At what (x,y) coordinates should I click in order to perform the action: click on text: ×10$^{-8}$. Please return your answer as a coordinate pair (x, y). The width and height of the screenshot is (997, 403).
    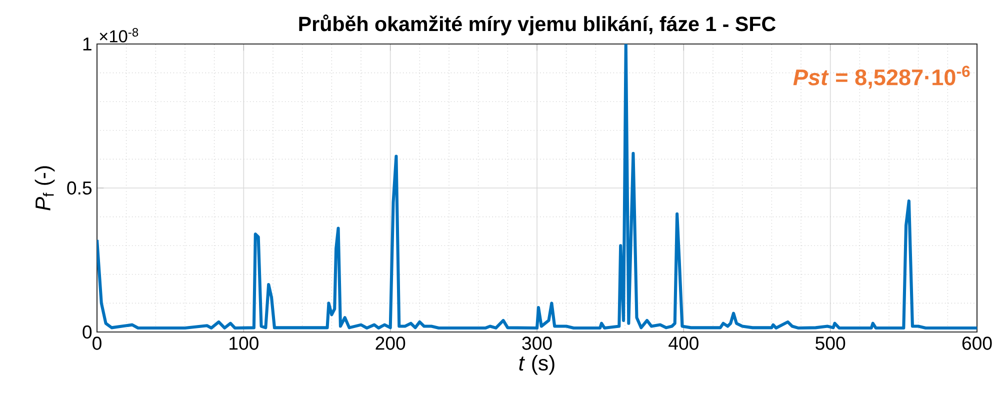
    Looking at the image, I should click on (119, 35).